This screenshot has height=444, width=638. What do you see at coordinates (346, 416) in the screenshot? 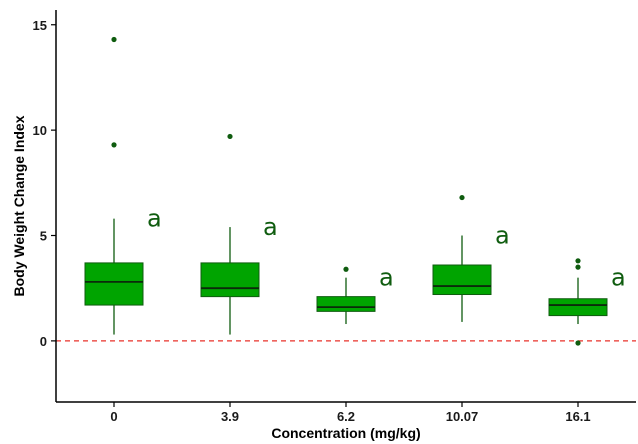
I see `x-tick-label: 6.2` at bounding box center [346, 416].